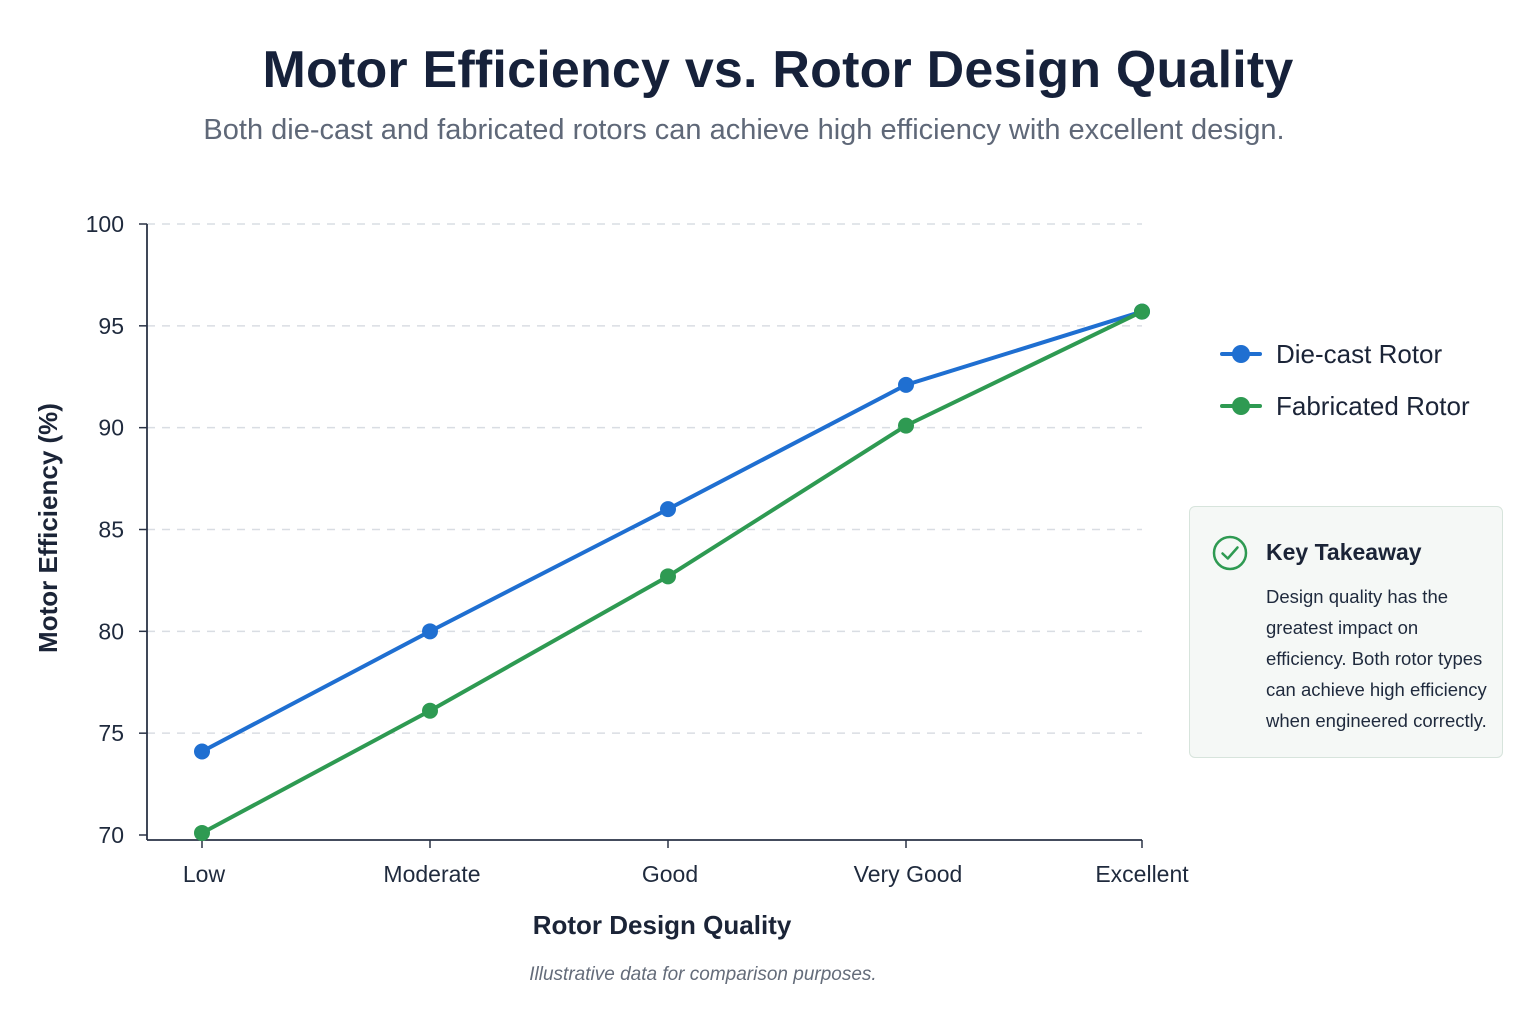 Image resolution: width=1536 pixels, height=1024 pixels. I want to click on x-tick-label: Low, so click(204, 874).